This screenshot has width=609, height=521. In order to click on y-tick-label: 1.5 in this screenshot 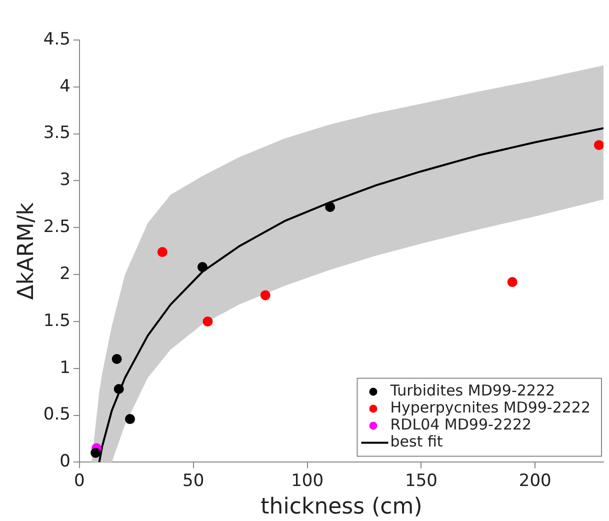, I will do `click(56, 320)`.